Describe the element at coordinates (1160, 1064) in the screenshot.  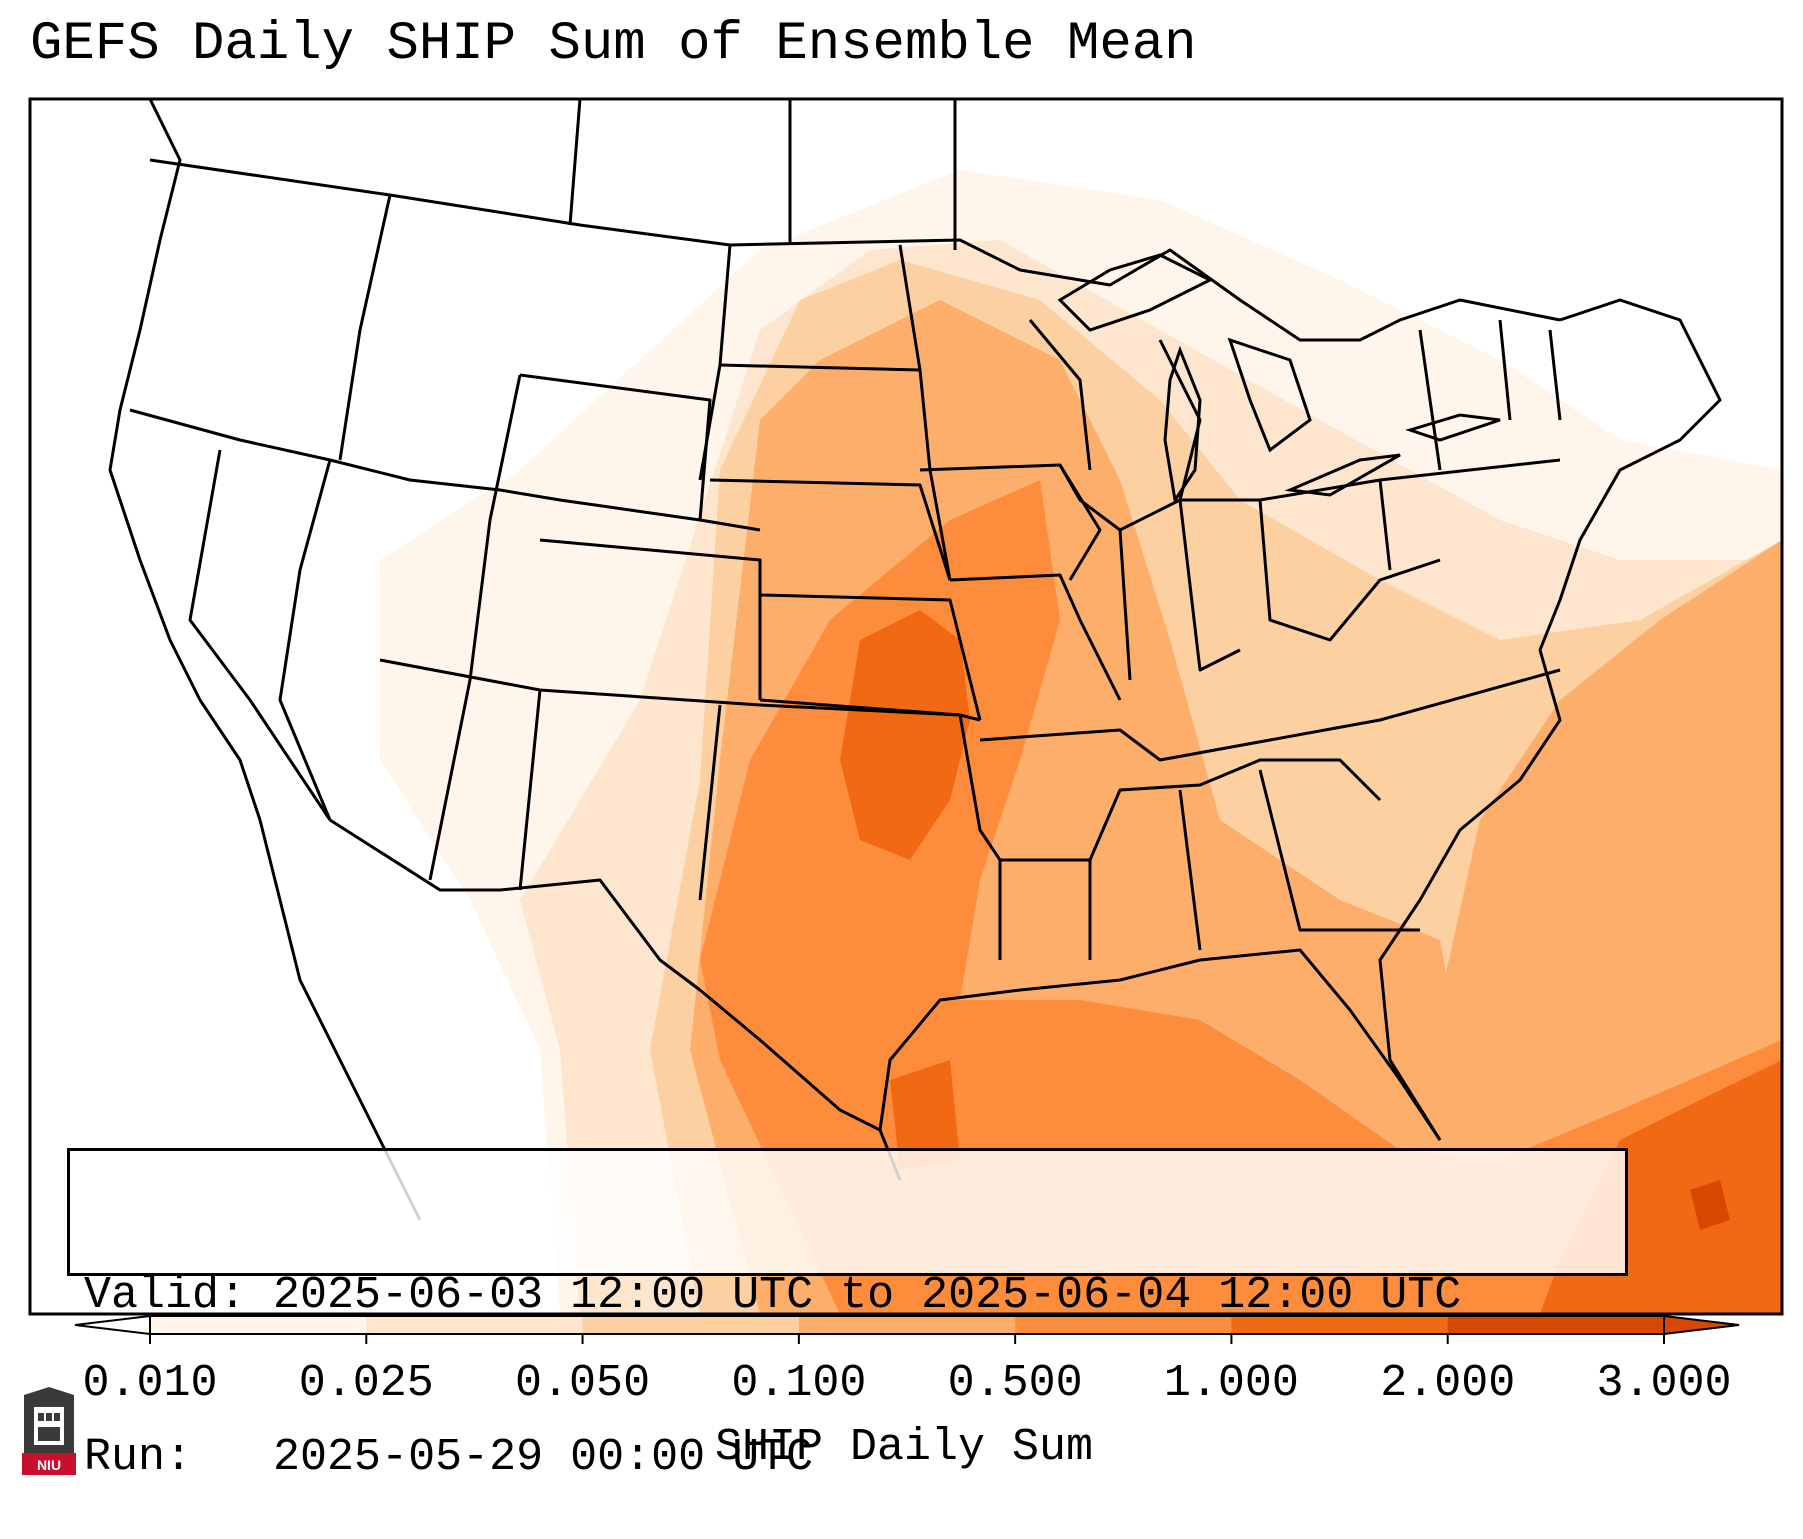
I see `gulf-coast` at that location.